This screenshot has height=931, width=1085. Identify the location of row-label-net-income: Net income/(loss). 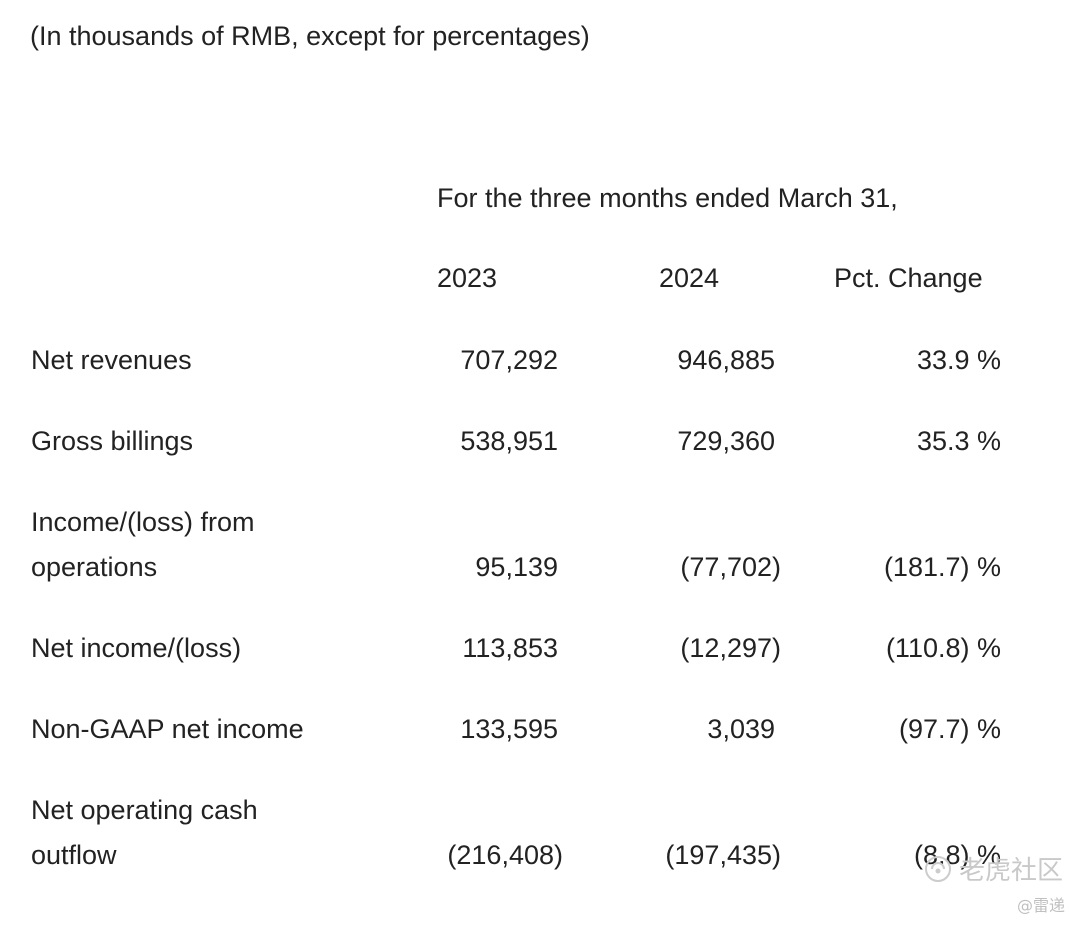
(136, 648).